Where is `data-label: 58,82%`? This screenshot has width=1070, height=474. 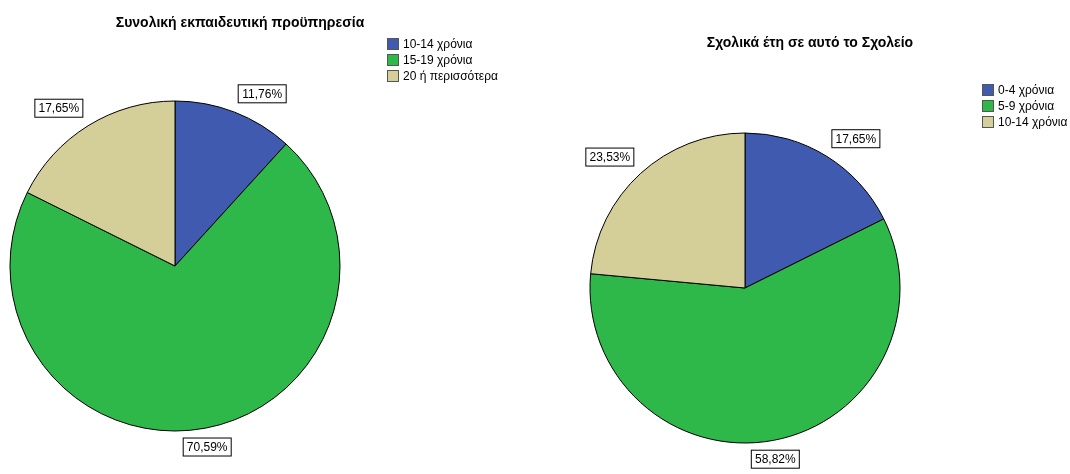
data-label: 58,82% is located at coordinates (775, 459).